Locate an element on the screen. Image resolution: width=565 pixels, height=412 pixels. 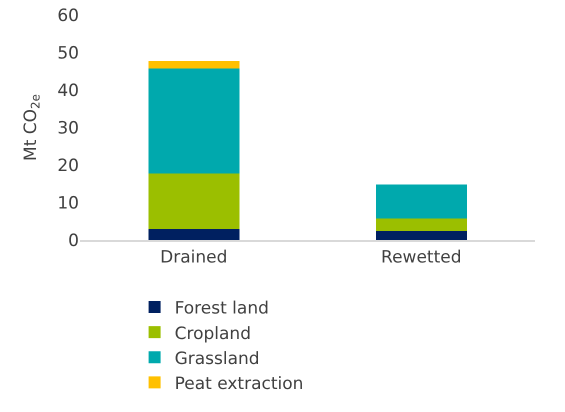
y-tick-label: 10 is located at coordinates (68, 203).